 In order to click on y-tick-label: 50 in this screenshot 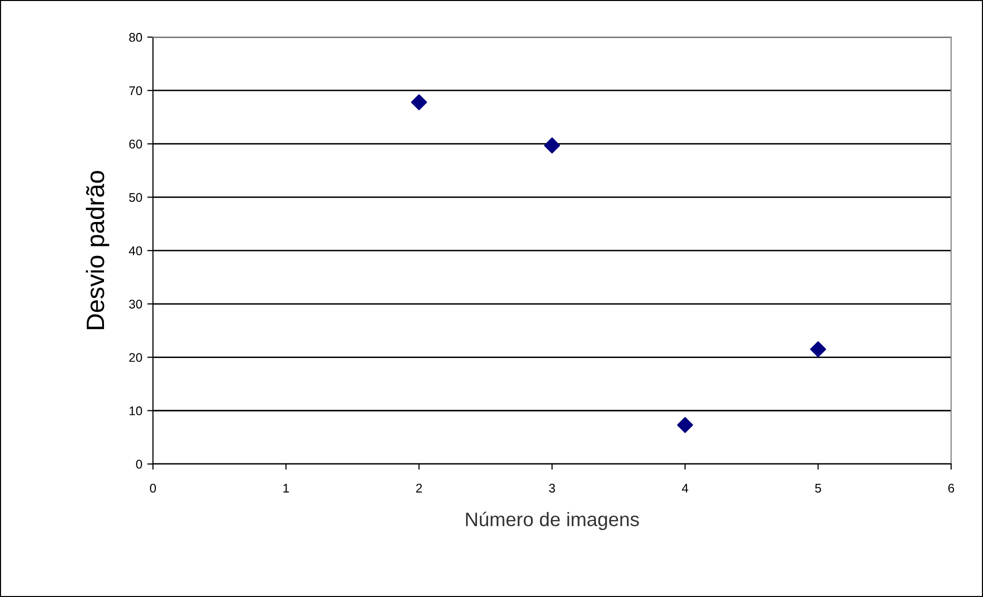, I will do `click(135, 197)`.